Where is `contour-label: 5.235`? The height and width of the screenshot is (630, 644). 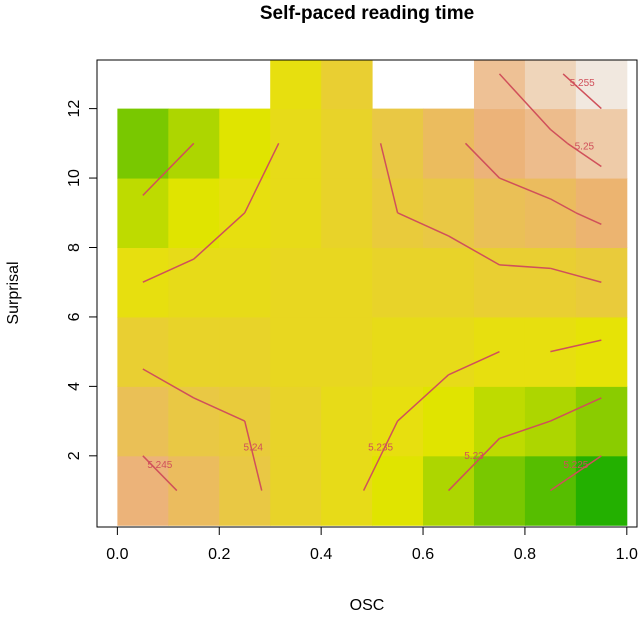 contour-label: 5.235 is located at coordinates (380, 447).